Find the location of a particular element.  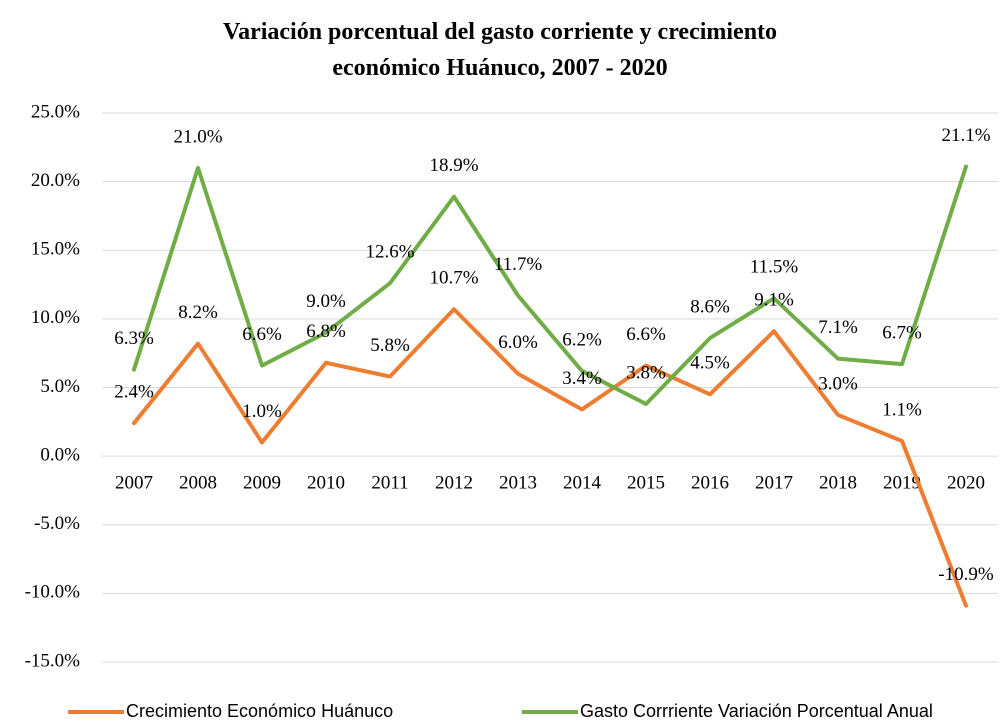

y-tick-label: -15.0% is located at coordinates (53, 660).